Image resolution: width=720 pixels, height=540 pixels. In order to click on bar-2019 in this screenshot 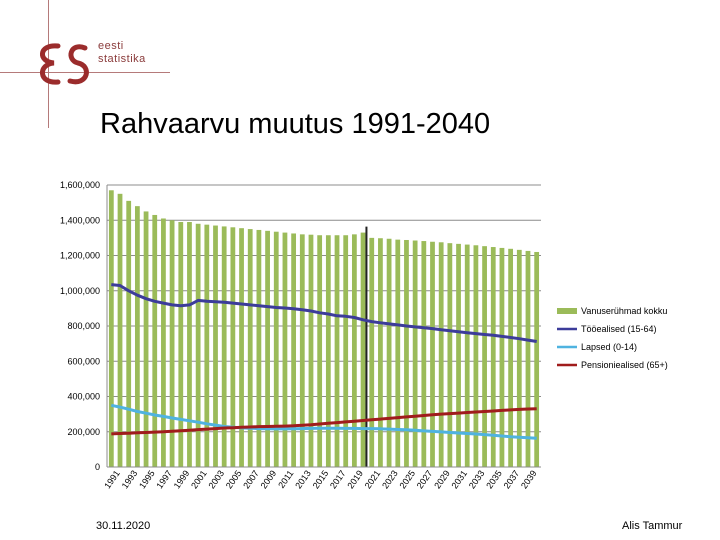, I will do `click(354, 350)`.